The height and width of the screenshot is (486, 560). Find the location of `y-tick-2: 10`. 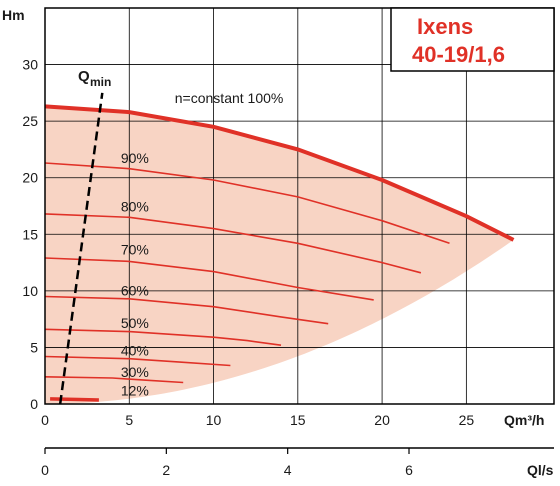

y-tick-2: 10 is located at coordinates (30, 291).